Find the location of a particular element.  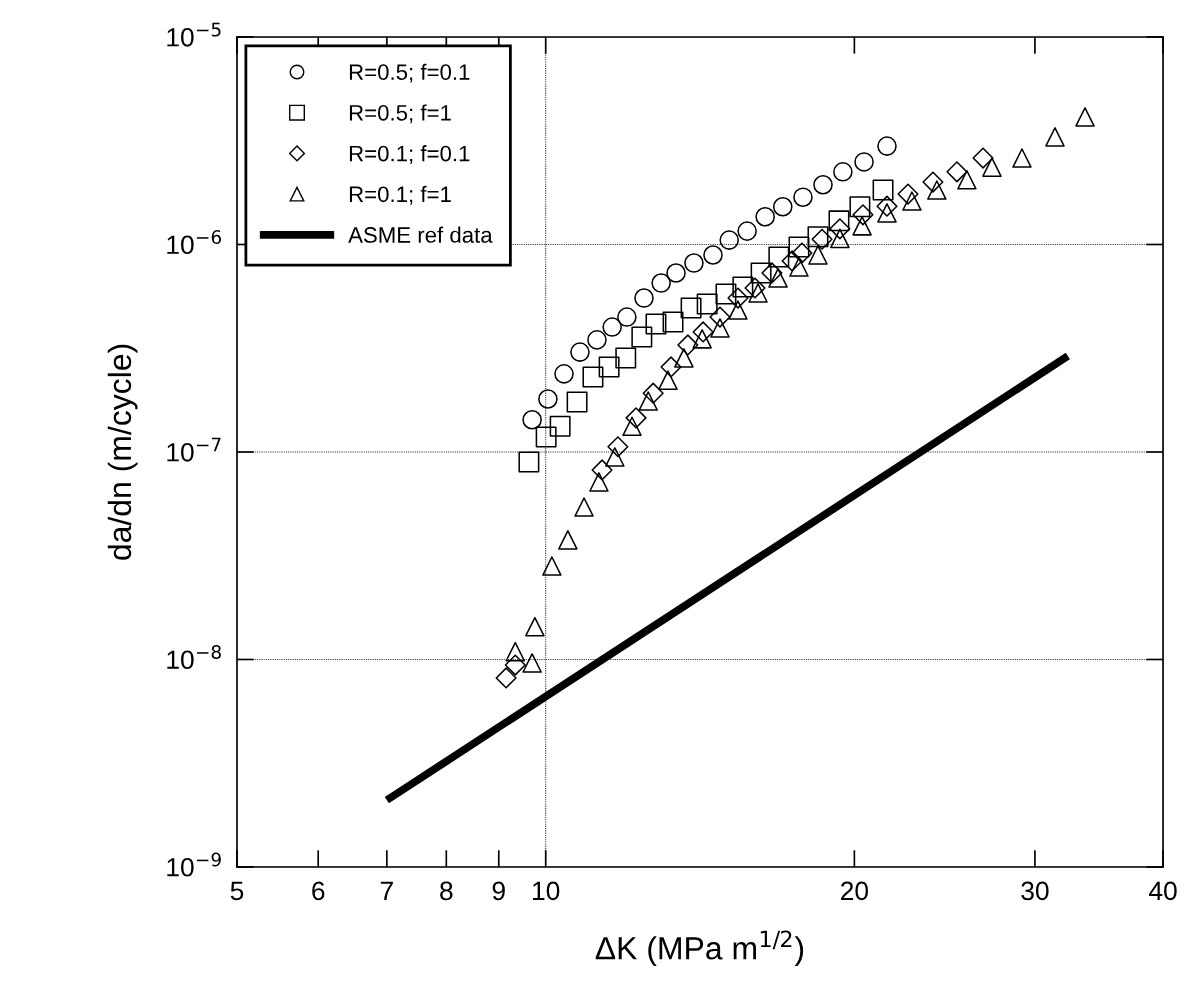

legend-label: R=0.1; f=1 is located at coordinates (400, 195).